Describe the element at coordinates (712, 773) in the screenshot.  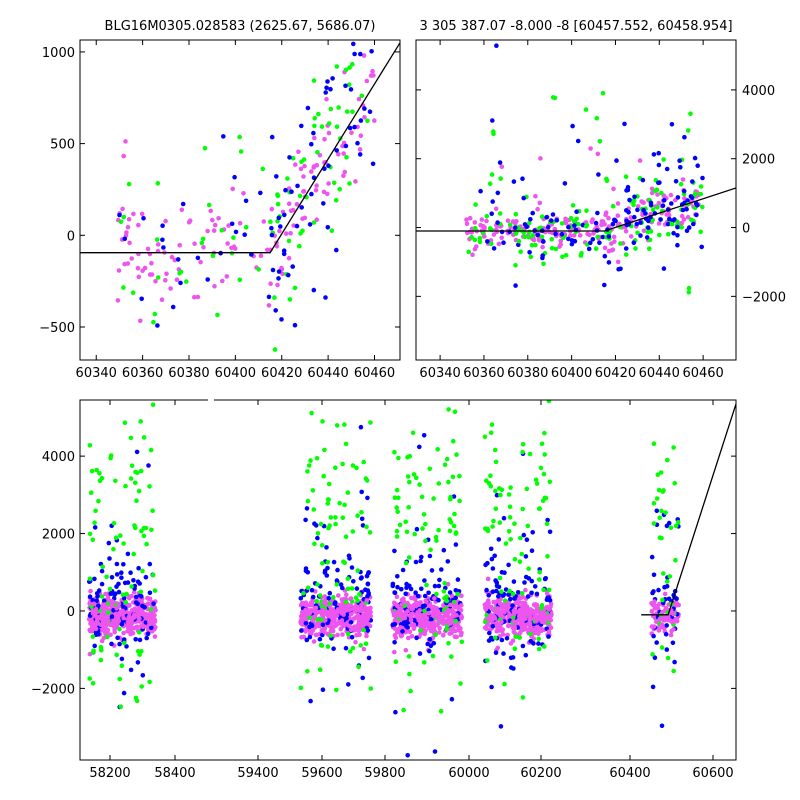
I see `x-tick-label: 60600` at that location.